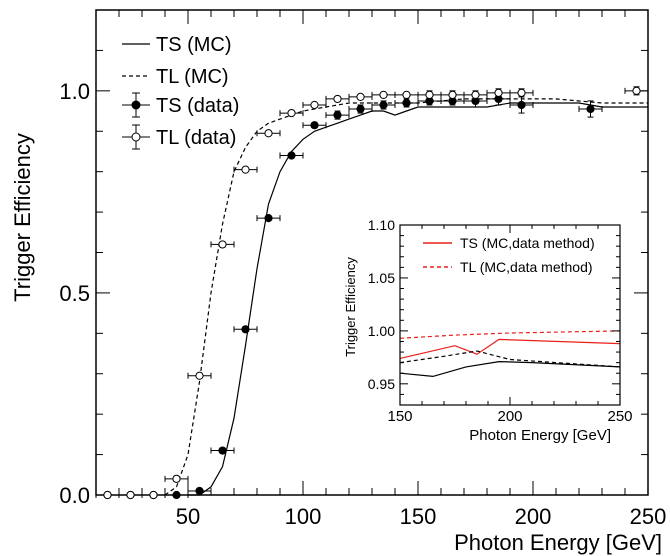 Image resolution: width=670 pixels, height=556 pixels. Describe the element at coordinates (22, 217) in the screenshot. I see `y-axis-label: Trigger Efficiency` at that location.